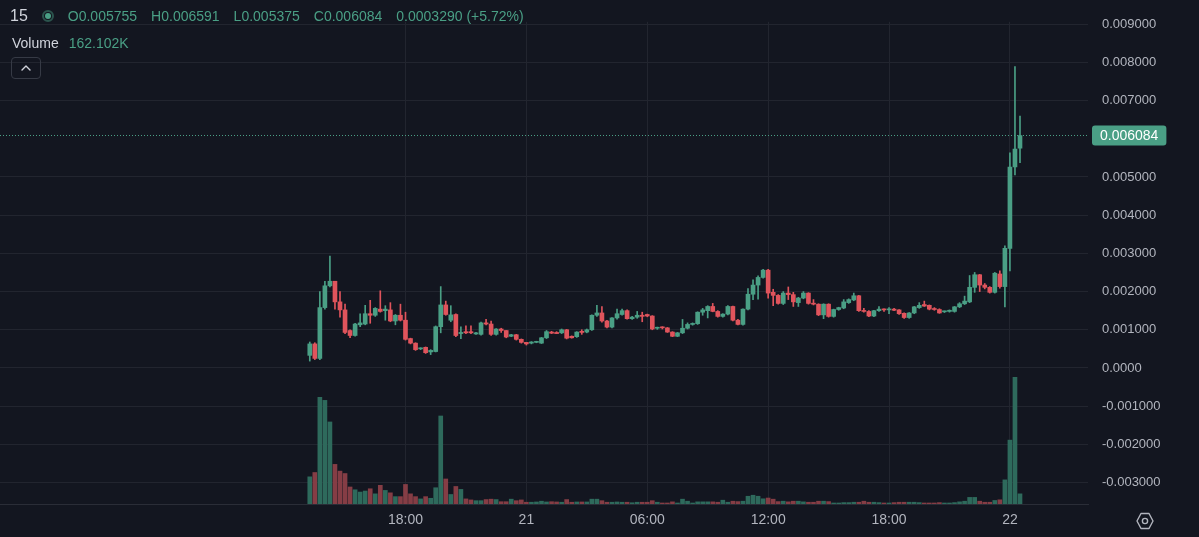 The height and width of the screenshot is (537, 1199). Describe the element at coordinates (98, 43) in the screenshot. I see `annotation: 162.102K` at that location.